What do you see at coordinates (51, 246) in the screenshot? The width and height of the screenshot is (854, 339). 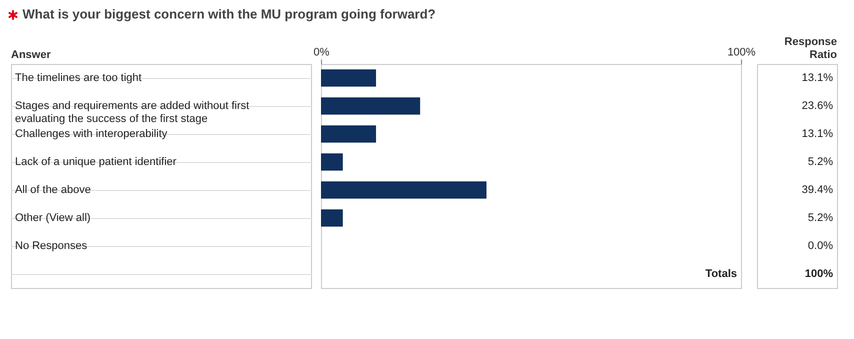 I see `y-tick-label: No Responses` at bounding box center [51, 246].